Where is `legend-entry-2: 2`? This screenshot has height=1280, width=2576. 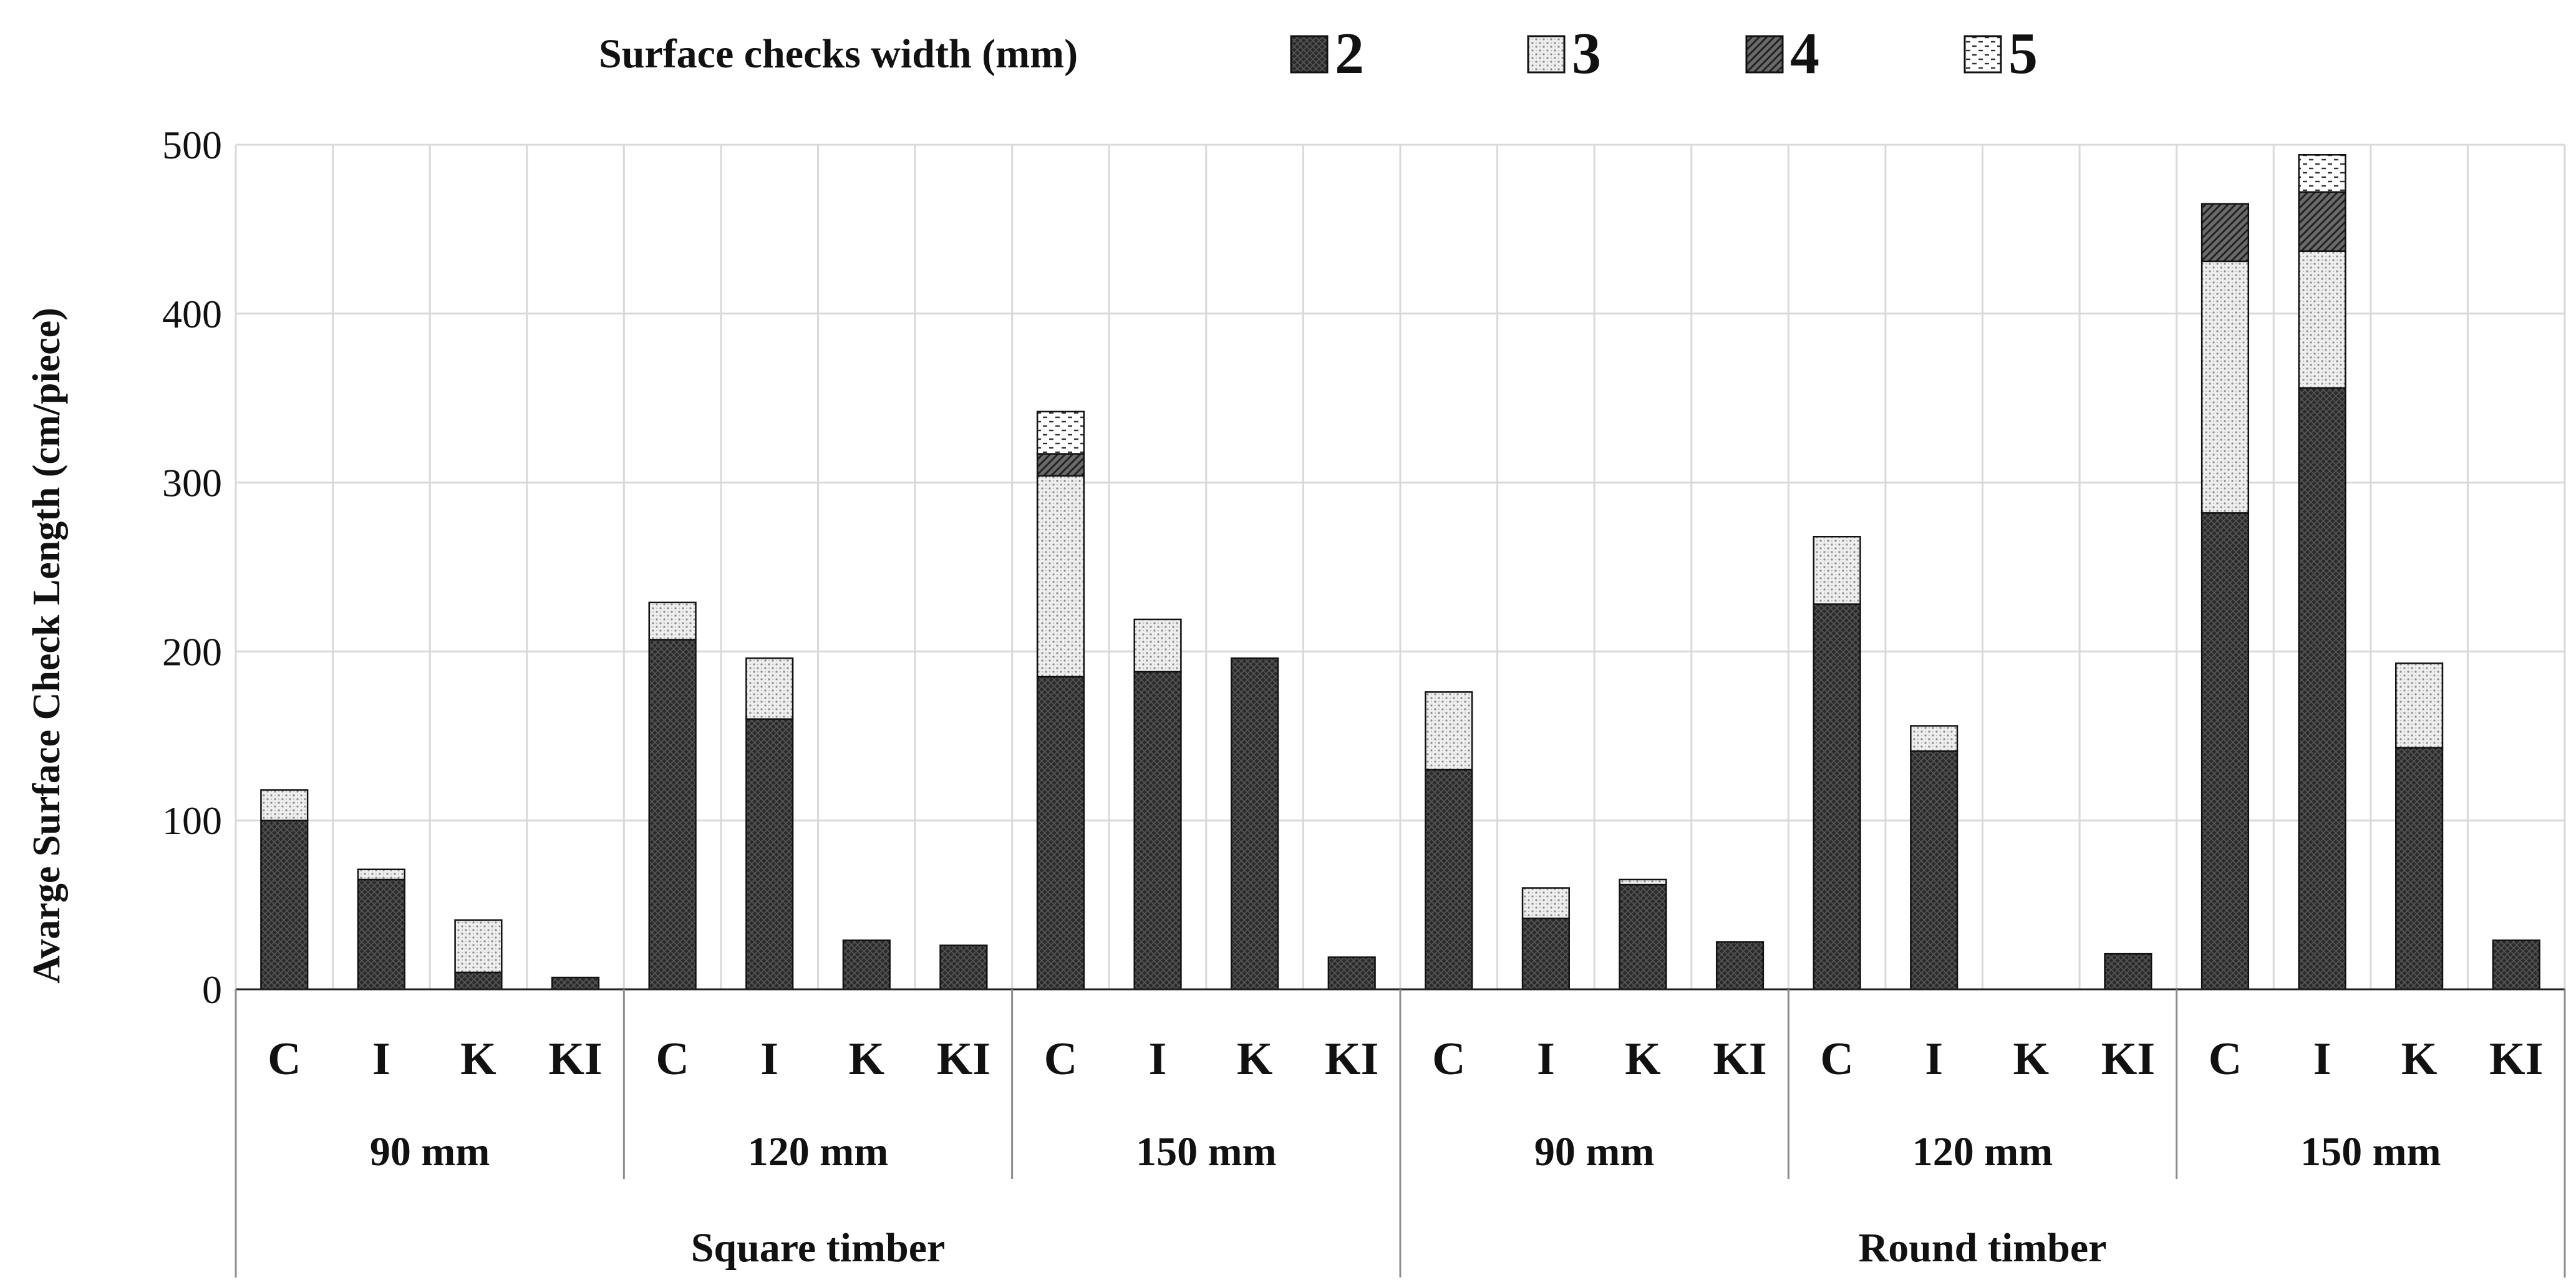
legend-entry-2: 2 is located at coordinates (1327, 53).